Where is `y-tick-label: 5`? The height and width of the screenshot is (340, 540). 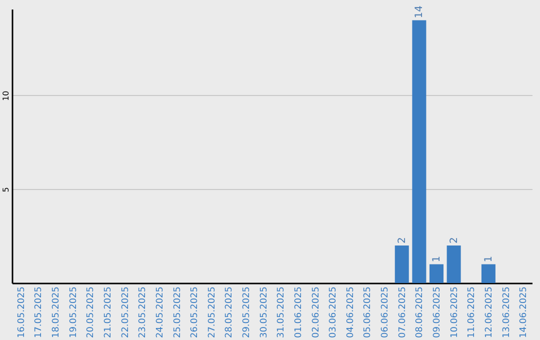
y-tick-label: 5 is located at coordinates (6, 189).